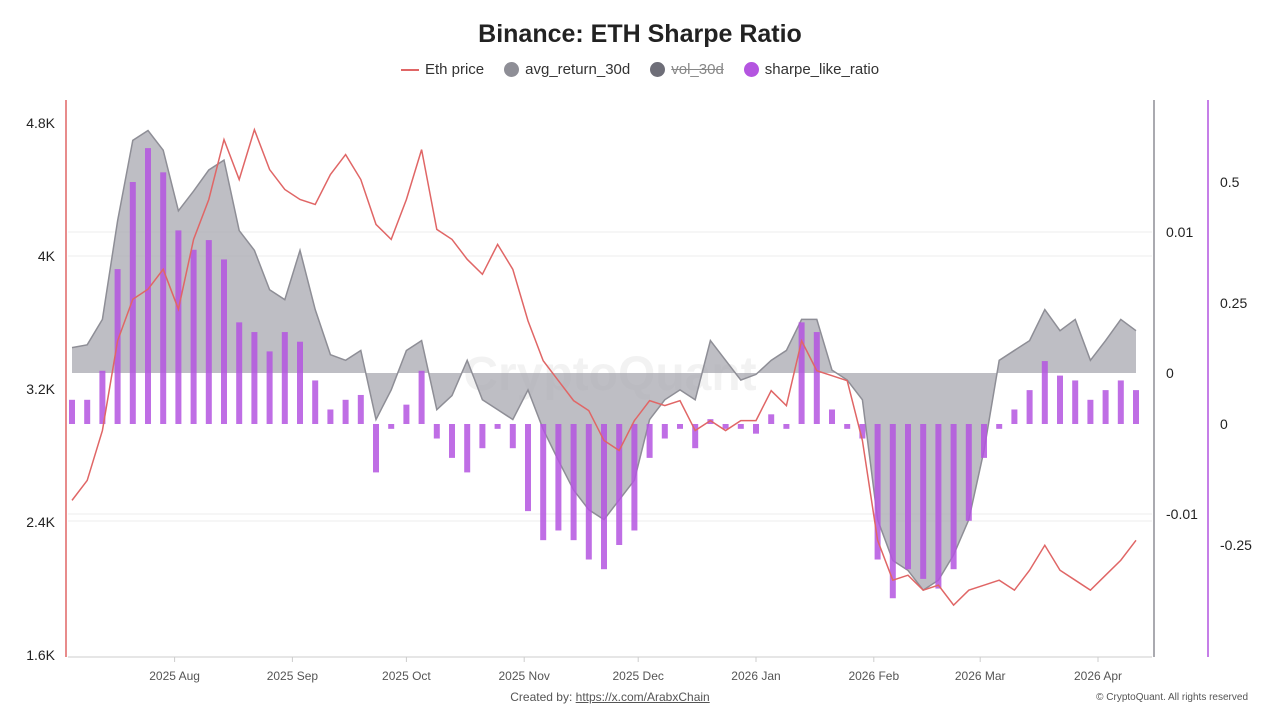 This screenshot has width=1280, height=720. What do you see at coordinates (40, 522) in the screenshot?
I see `y-left-tick-label: 2.4K` at bounding box center [40, 522].